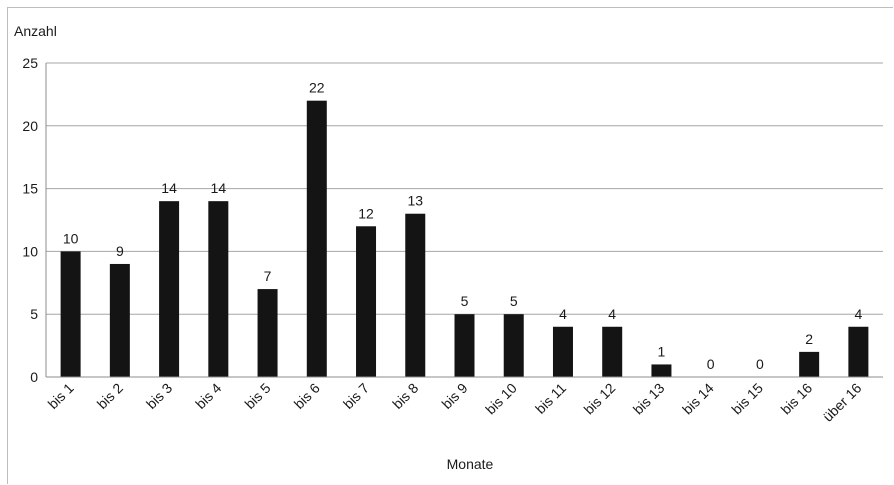  Describe the element at coordinates (34, 314) in the screenshot. I see `y-tick-label: 5` at that location.